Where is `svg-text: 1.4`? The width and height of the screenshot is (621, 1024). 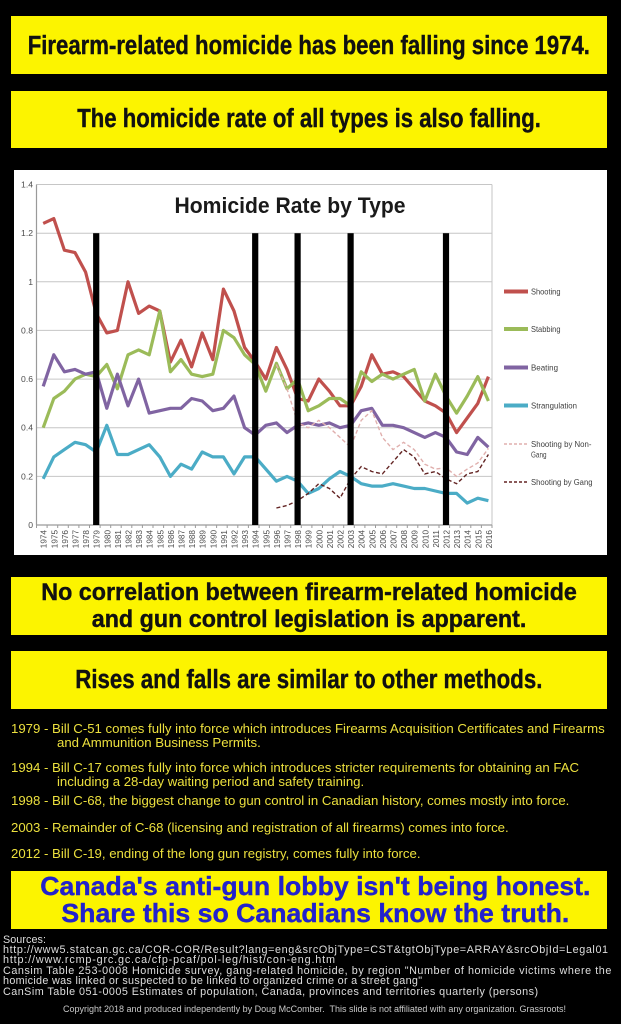
svg-text: 1.4 is located at coordinates (27, 185).